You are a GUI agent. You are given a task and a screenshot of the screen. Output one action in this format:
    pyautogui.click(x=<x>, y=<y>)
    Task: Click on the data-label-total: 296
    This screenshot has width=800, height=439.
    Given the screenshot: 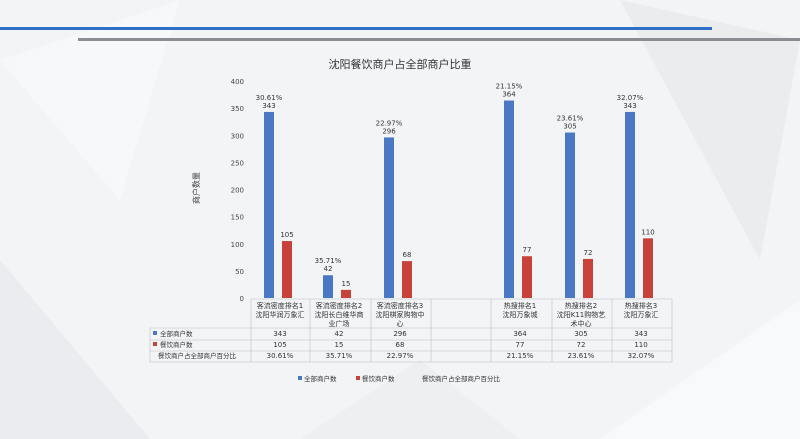 What is the action you would take?
    pyautogui.click(x=389, y=131)
    